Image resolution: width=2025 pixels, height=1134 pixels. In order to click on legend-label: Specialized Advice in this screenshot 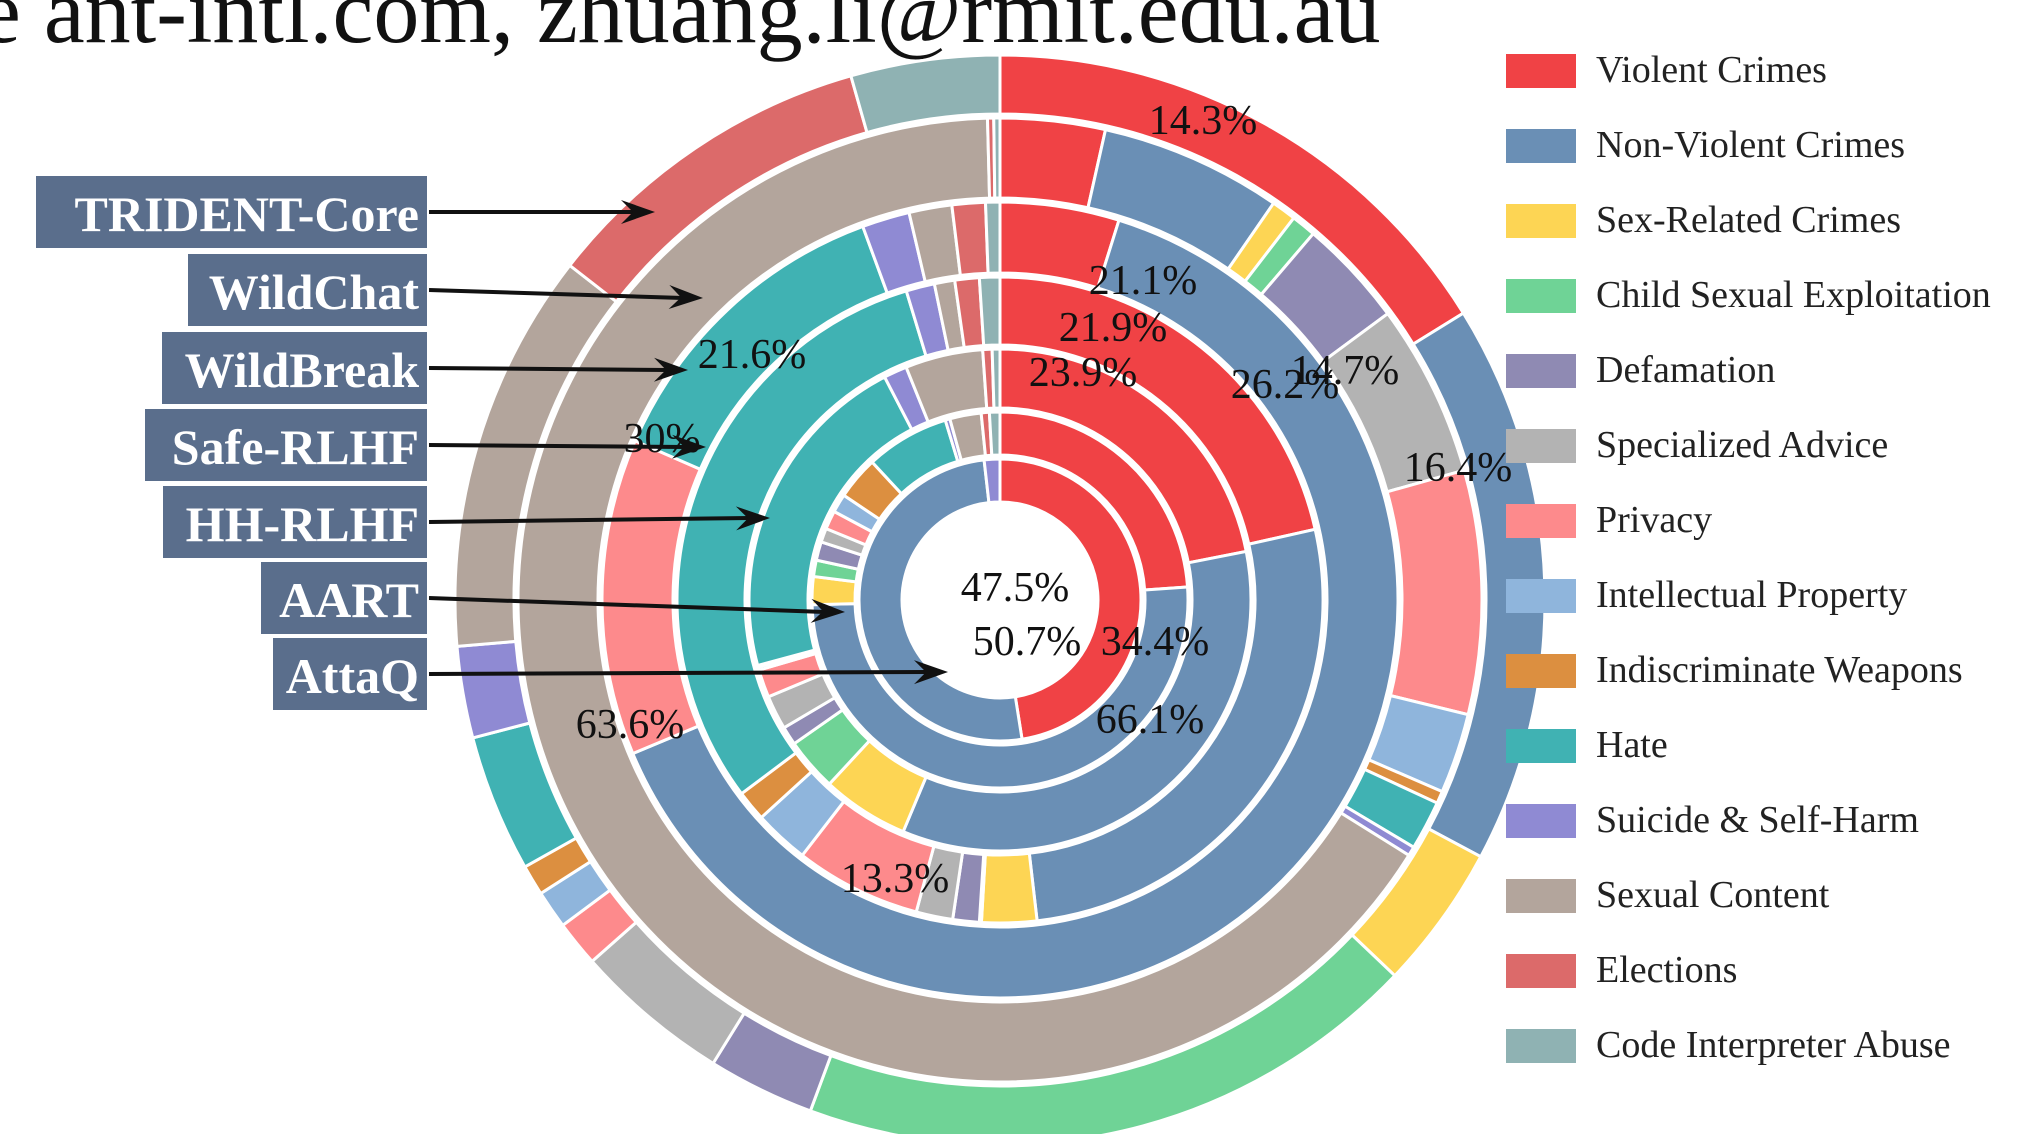, I will do `click(1742, 445)`.